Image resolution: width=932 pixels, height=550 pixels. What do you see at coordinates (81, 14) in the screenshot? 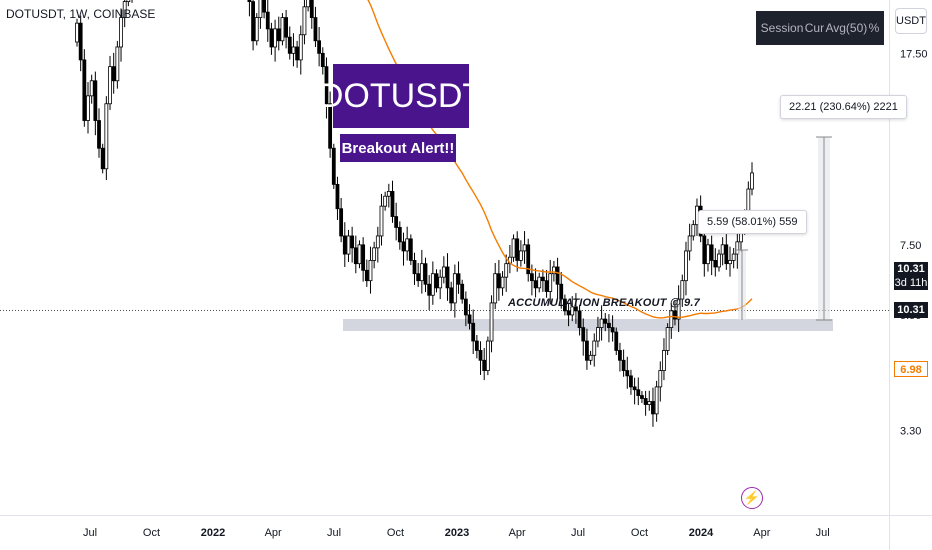
I see `symbol-title: DOTUSDT, 1W, COINBASE` at bounding box center [81, 14].